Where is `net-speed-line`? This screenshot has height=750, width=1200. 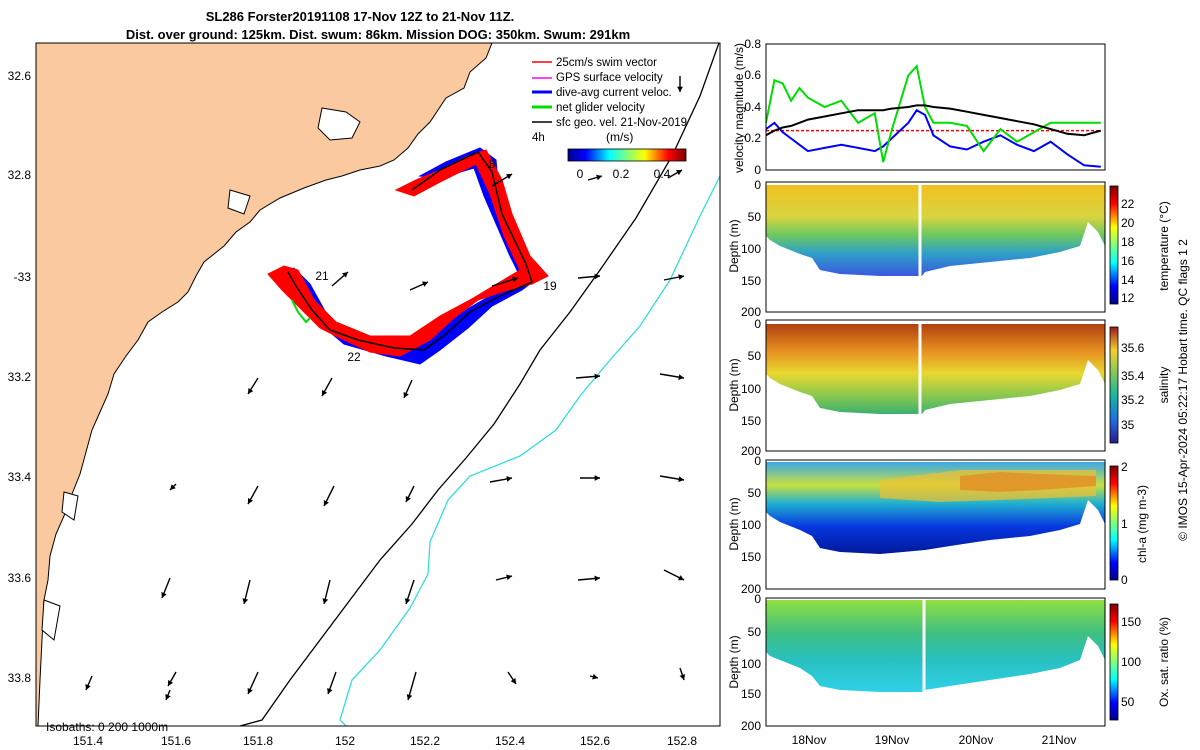 net-speed-line is located at coordinates (933, 113).